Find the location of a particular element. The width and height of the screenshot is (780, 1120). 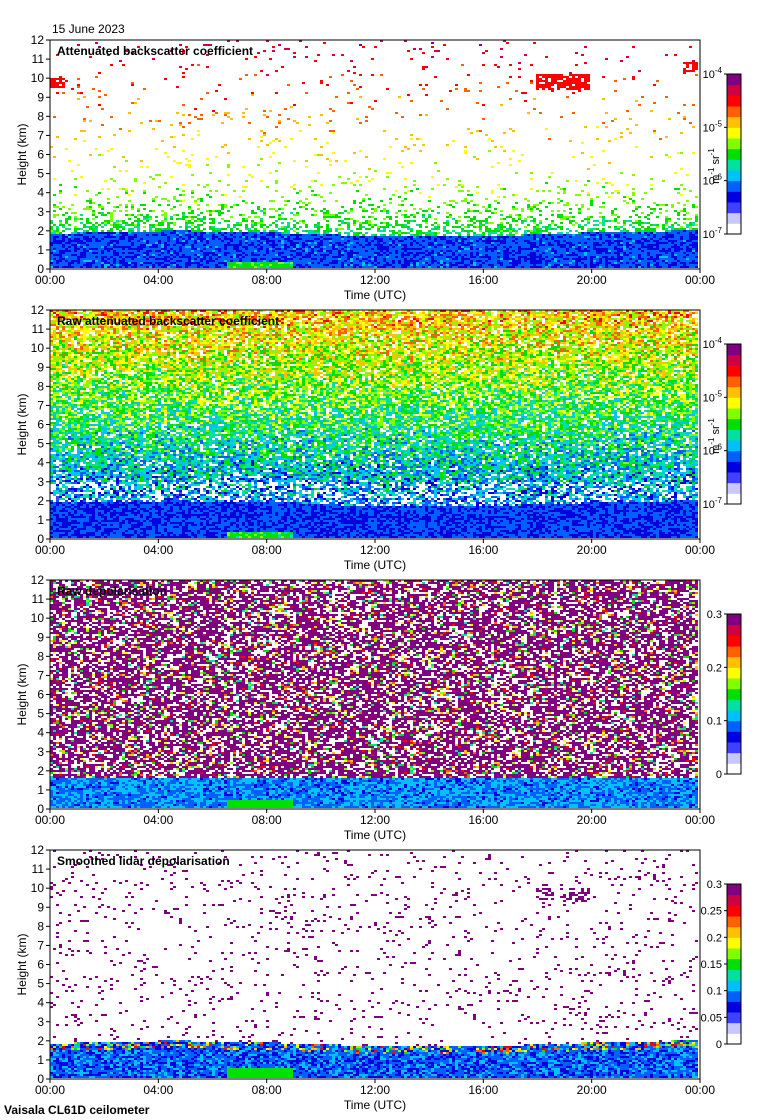

colorbar: 10-710-610-510-4m-1 sr-1 is located at coordinates (722, 423).